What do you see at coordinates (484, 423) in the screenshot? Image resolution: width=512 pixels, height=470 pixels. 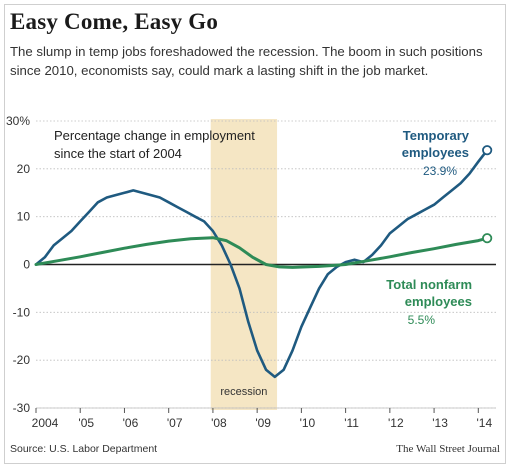 I see `x-tick-label: '14` at bounding box center [484, 423].